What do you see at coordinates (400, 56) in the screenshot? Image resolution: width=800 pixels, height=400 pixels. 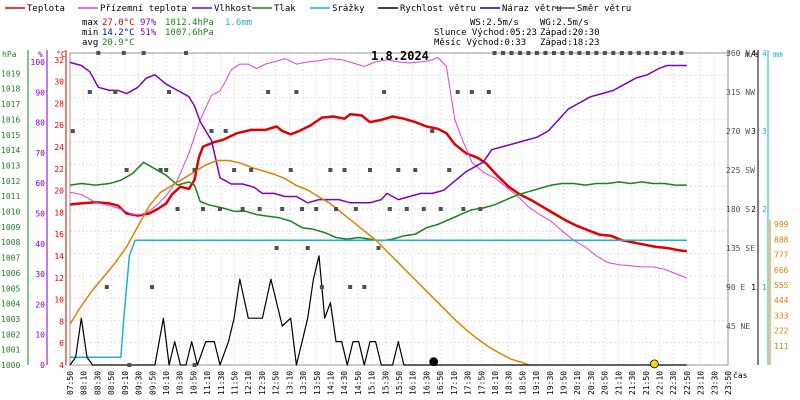 I see `chart-title: 1.8.2024` at bounding box center [400, 56].